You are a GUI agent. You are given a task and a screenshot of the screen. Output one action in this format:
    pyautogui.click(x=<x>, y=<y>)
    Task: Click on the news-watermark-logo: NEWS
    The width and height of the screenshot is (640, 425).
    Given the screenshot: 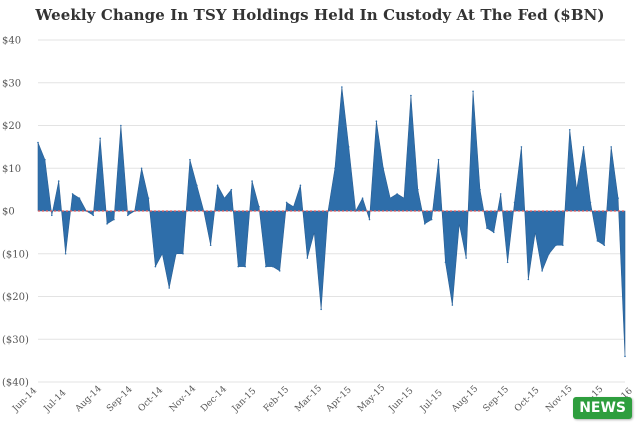 What is the action you would take?
    pyautogui.click(x=602, y=408)
    